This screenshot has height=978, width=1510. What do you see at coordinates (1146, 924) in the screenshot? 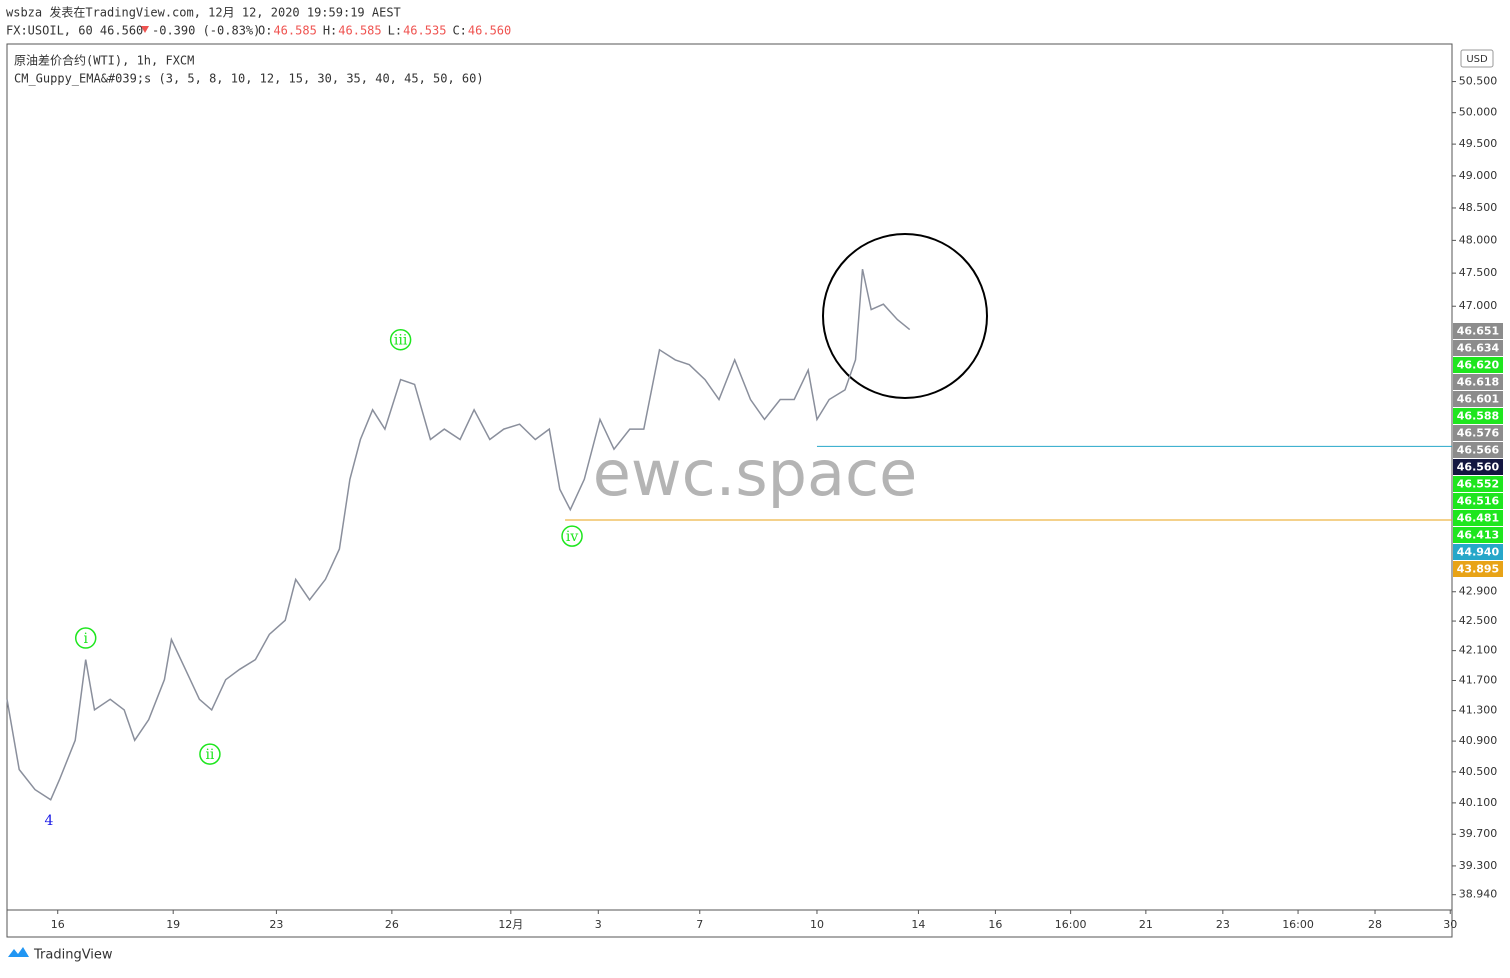
I see `x-tick-label: 21` at bounding box center [1146, 924].